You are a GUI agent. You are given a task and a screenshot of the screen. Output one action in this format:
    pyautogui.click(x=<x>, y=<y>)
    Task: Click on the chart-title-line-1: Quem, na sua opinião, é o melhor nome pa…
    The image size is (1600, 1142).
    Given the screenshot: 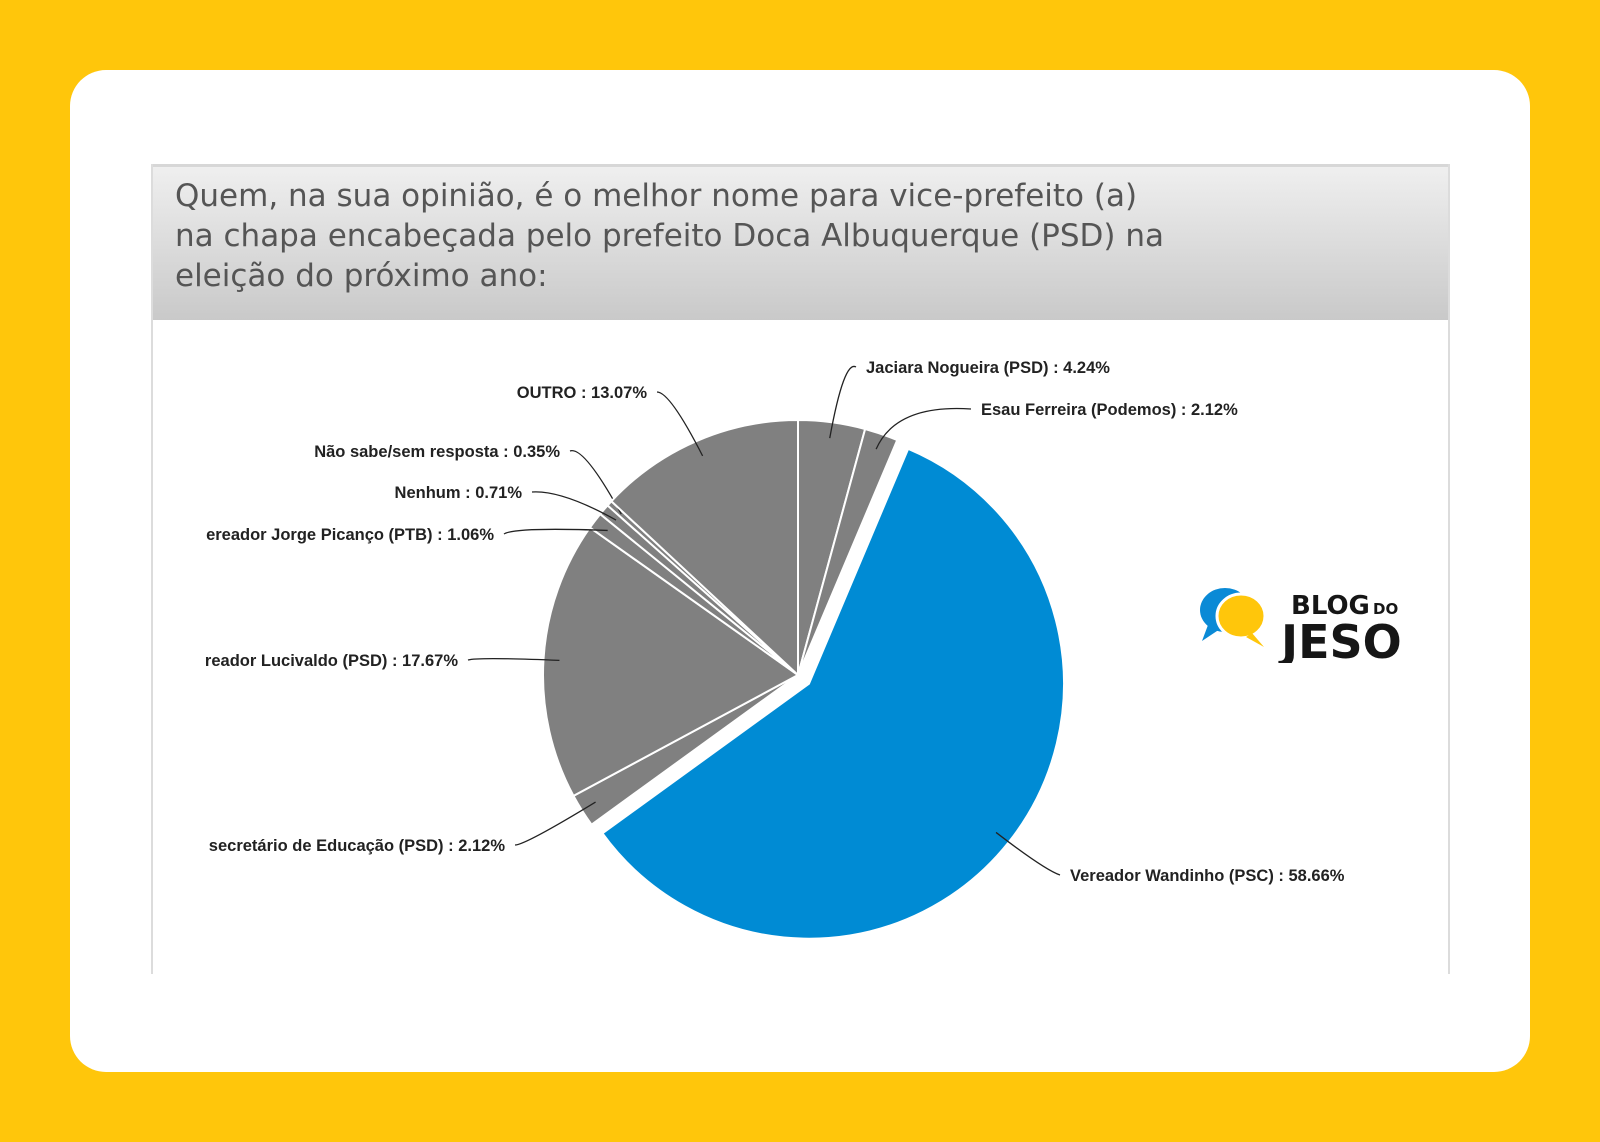 What is the action you would take?
    pyautogui.click(x=656, y=196)
    